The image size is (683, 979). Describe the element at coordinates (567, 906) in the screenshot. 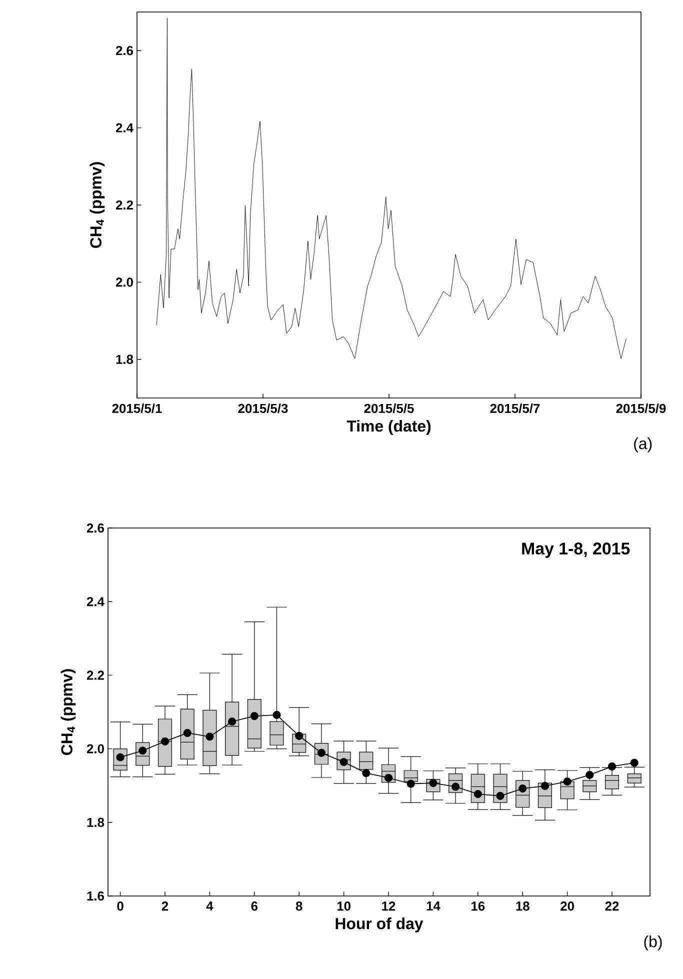

I see `x-tick-label: 20` at that location.